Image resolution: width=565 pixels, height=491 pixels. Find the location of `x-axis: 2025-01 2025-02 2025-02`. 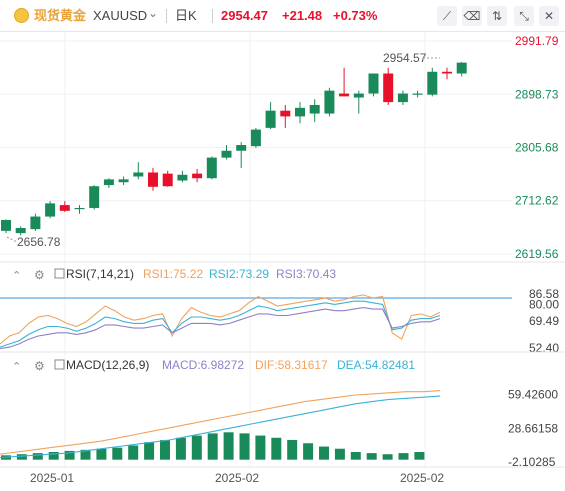

x-axis: 2025-01 2025-02 2025-02 is located at coordinates (237, 478).